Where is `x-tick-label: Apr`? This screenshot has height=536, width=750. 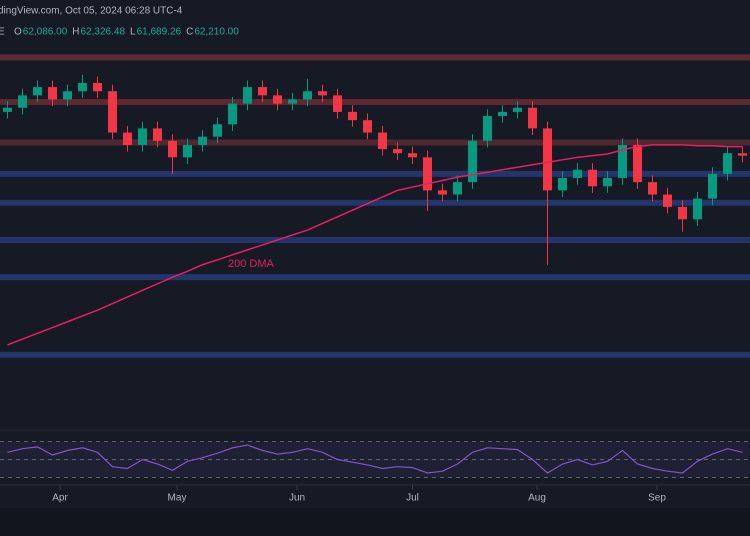 x-tick-label: Apr is located at coordinates (60, 498).